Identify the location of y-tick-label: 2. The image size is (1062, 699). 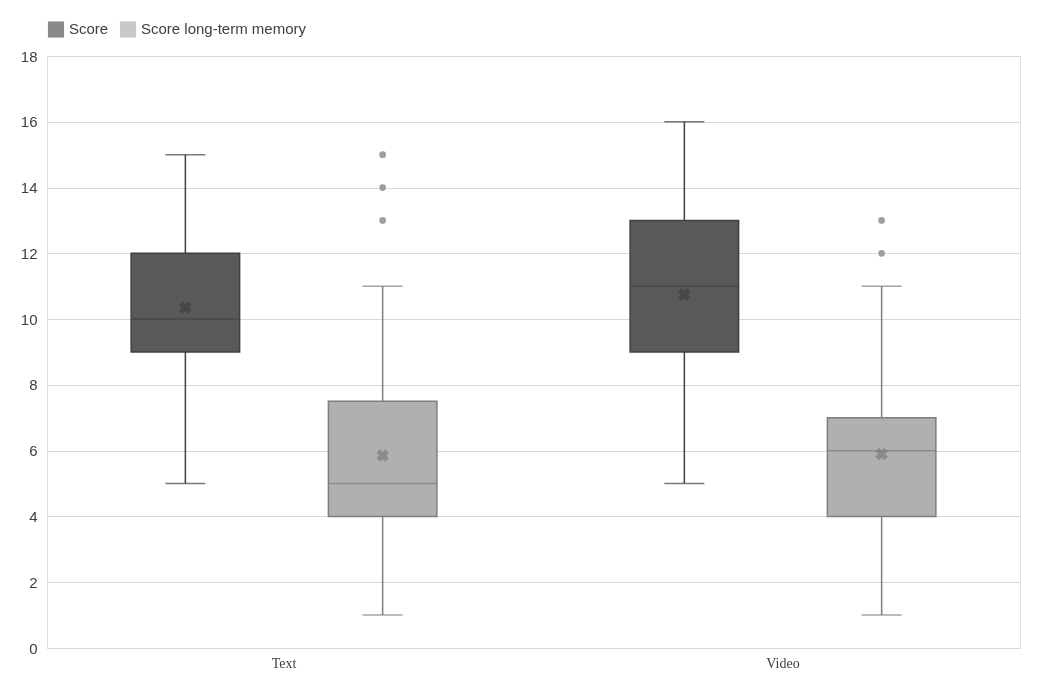
(33, 582).